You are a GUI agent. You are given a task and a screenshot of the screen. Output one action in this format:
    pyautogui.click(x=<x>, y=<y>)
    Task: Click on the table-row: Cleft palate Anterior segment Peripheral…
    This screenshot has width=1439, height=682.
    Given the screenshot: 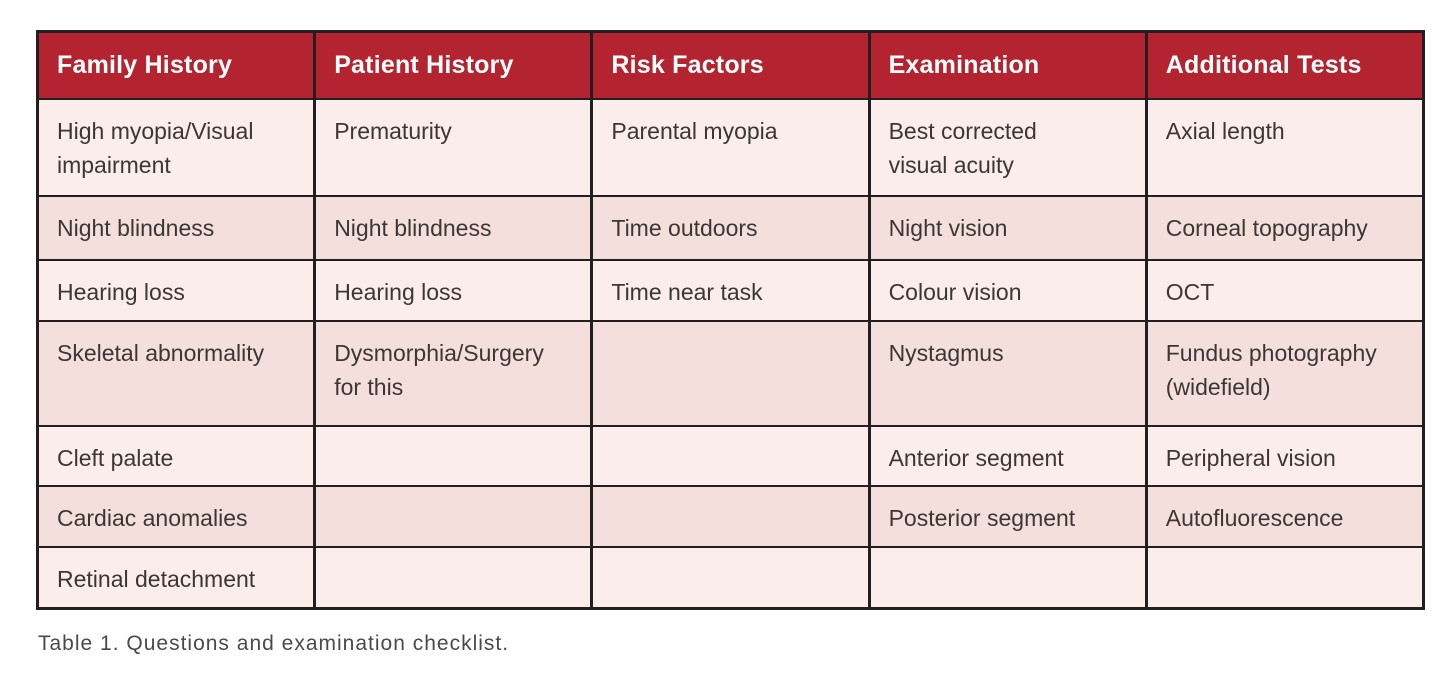 What is the action you would take?
    pyautogui.click(x=730, y=455)
    